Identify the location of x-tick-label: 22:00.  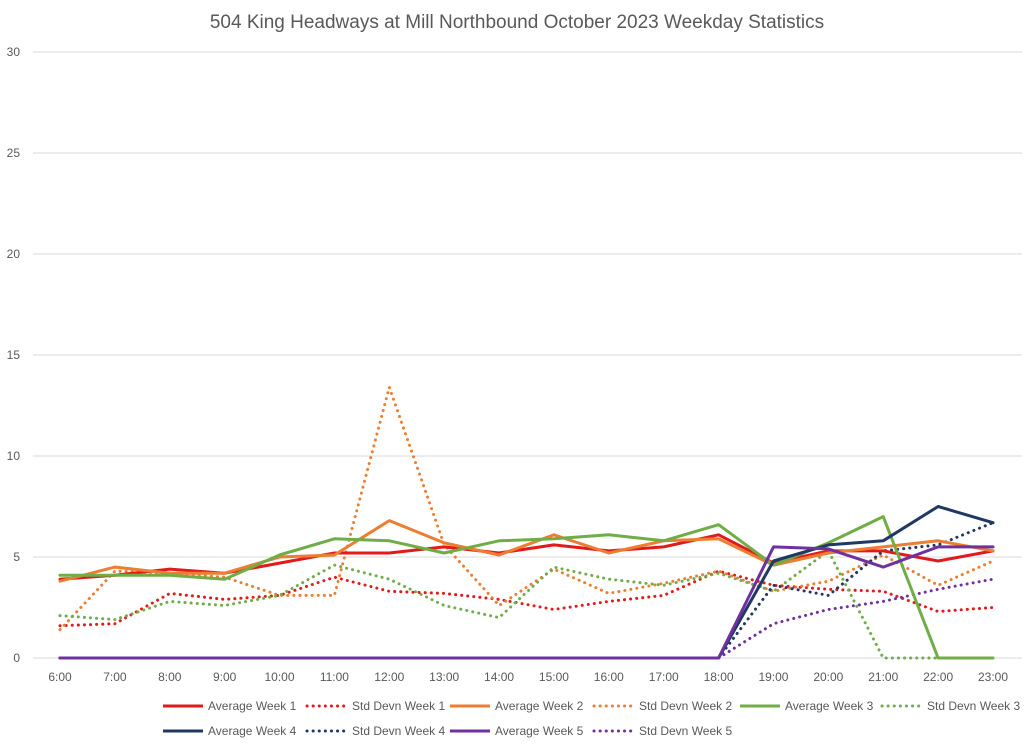
(938, 677).